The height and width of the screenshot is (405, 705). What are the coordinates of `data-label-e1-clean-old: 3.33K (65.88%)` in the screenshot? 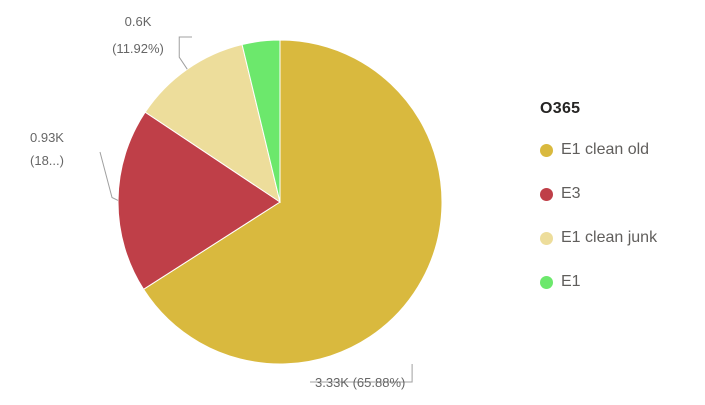 It's located at (360, 382).